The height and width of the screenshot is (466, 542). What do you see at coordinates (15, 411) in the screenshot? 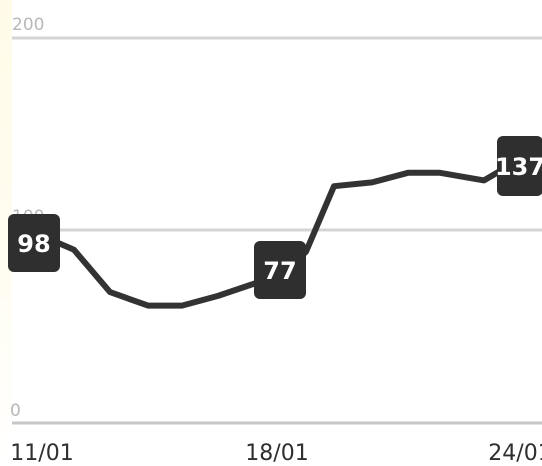
I see `y-tick-label: 0` at bounding box center [15, 411].